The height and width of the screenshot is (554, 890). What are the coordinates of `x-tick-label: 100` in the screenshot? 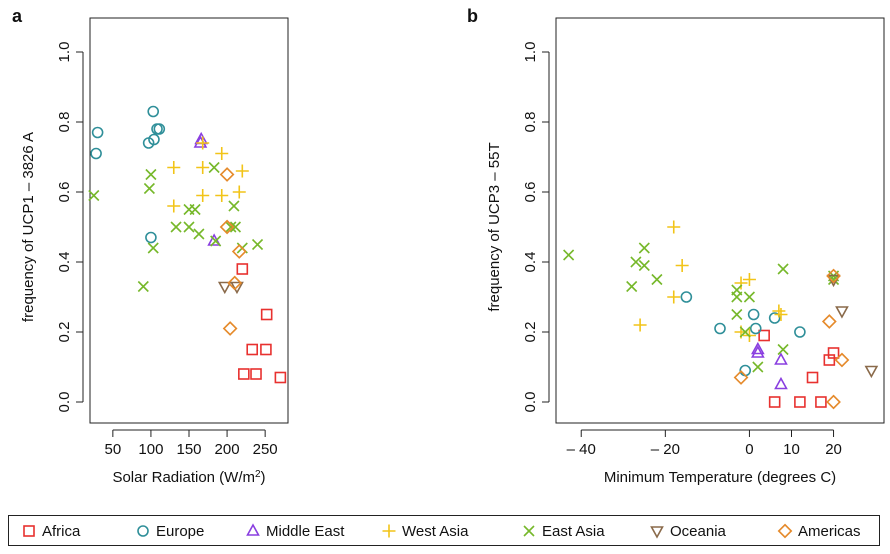 It's located at (150, 449).